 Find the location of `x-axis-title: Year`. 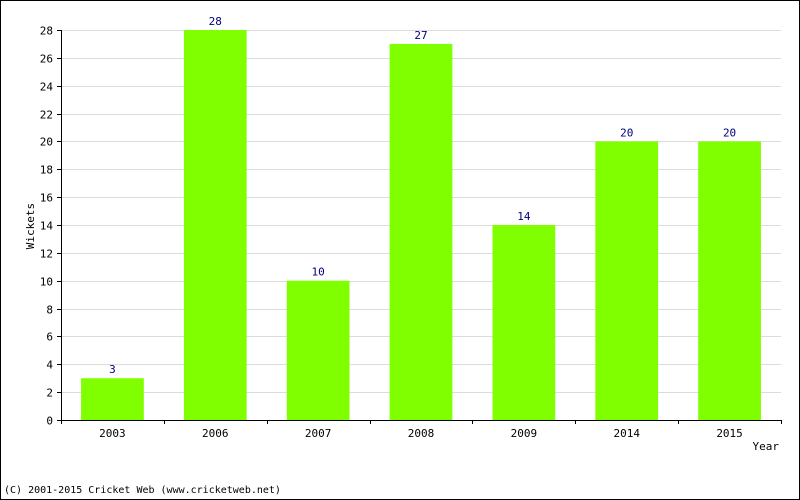

x-axis-title: Year is located at coordinates (766, 446).